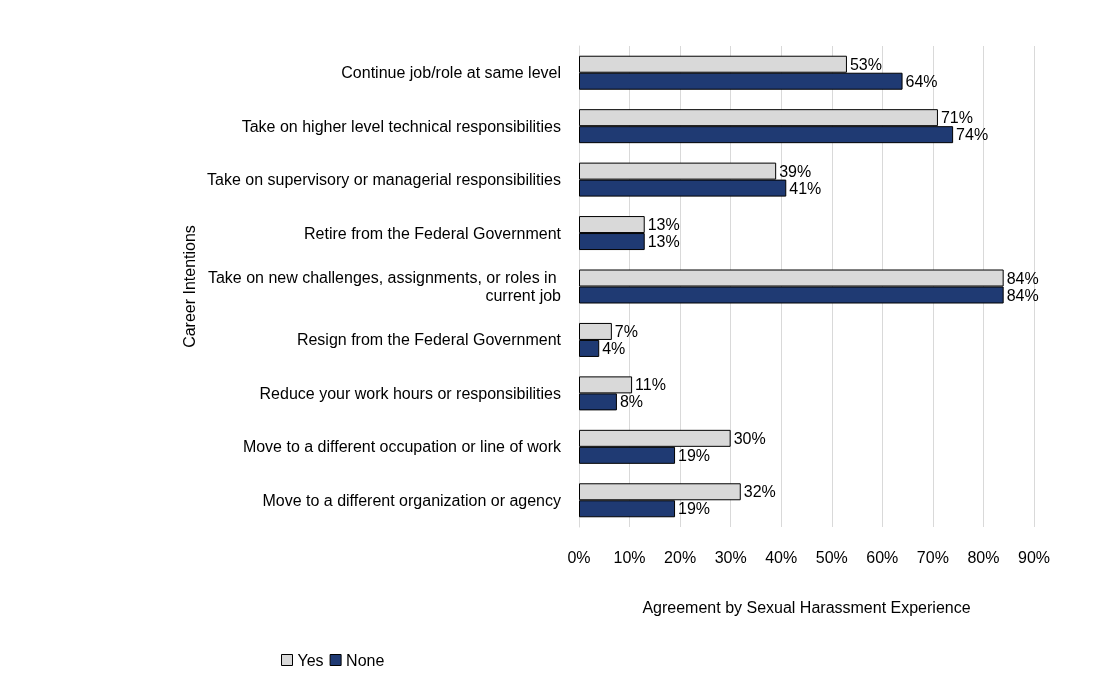 Image resolution: width=1094 pixels, height=685 pixels. I want to click on data-label: 8%, so click(631, 402).